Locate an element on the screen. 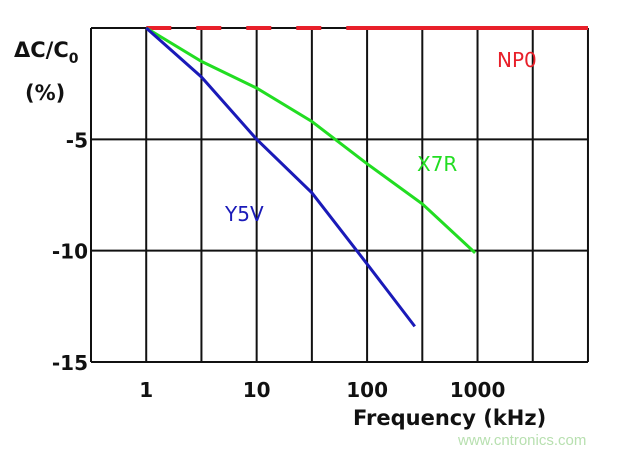 This screenshot has width=640, height=458. y-axis-label: ΔC/C0 is located at coordinates (46, 52).